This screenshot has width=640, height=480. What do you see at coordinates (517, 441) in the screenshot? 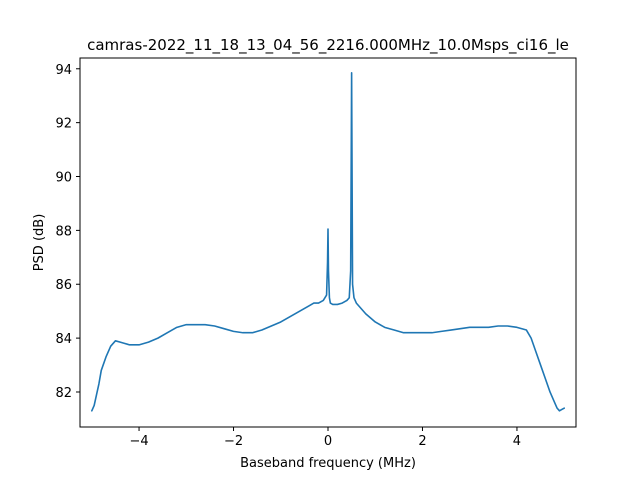
I see `x-tick-label: 4` at bounding box center [517, 441].